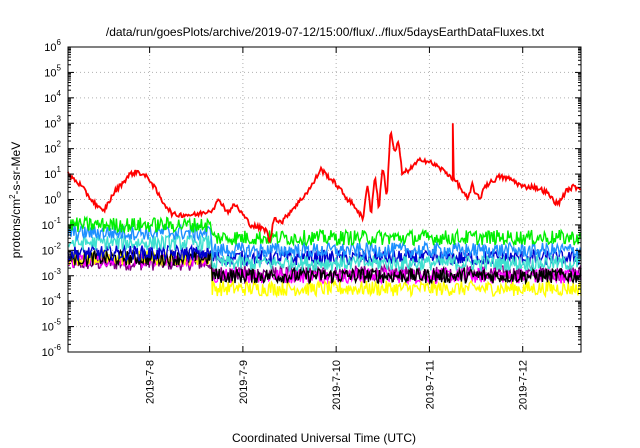 The height and width of the screenshot is (448, 640). What do you see at coordinates (52, 275) in the screenshot?
I see `y-tick-label: 10⁻³` at bounding box center [52, 275].